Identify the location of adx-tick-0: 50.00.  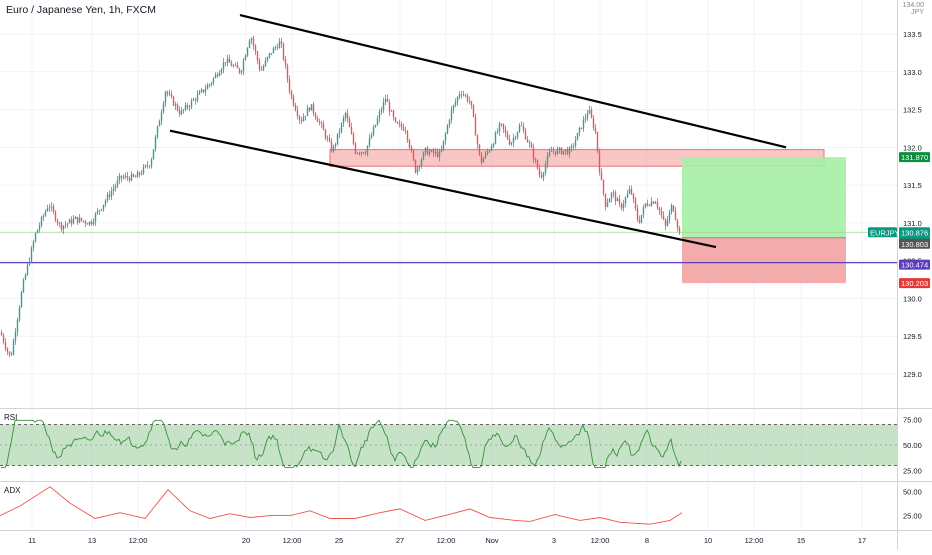
(912, 492).